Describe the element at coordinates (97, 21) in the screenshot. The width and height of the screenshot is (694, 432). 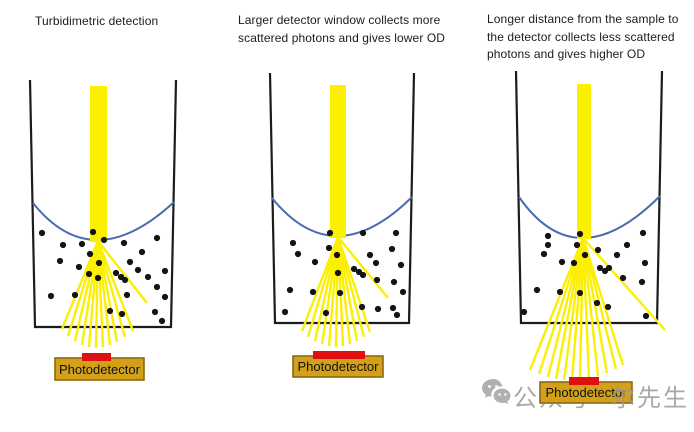
I see `panel-1-title: Turbidimetric detection` at that location.